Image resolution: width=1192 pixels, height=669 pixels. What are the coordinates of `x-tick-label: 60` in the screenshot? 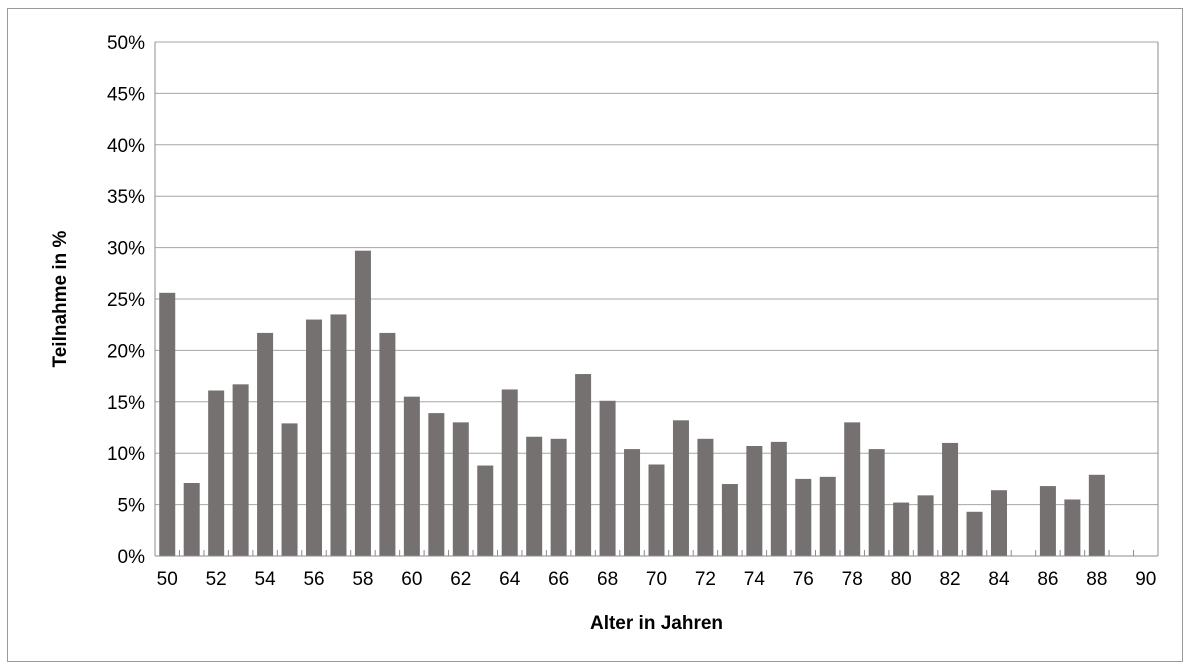 It's located at (411, 579).